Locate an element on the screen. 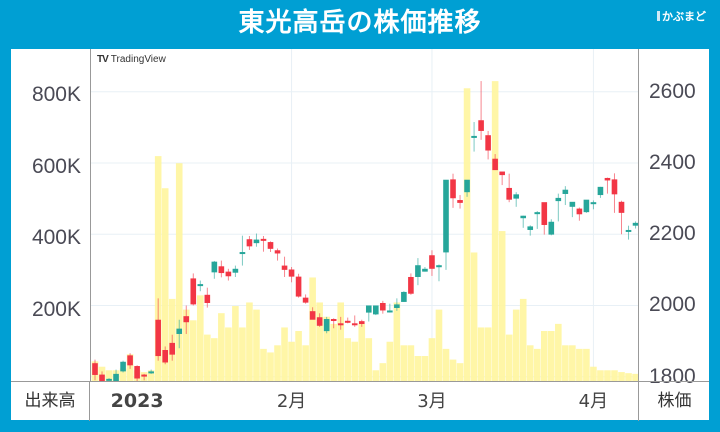  tradingview-logo-icon: TV is located at coordinates (103, 59).